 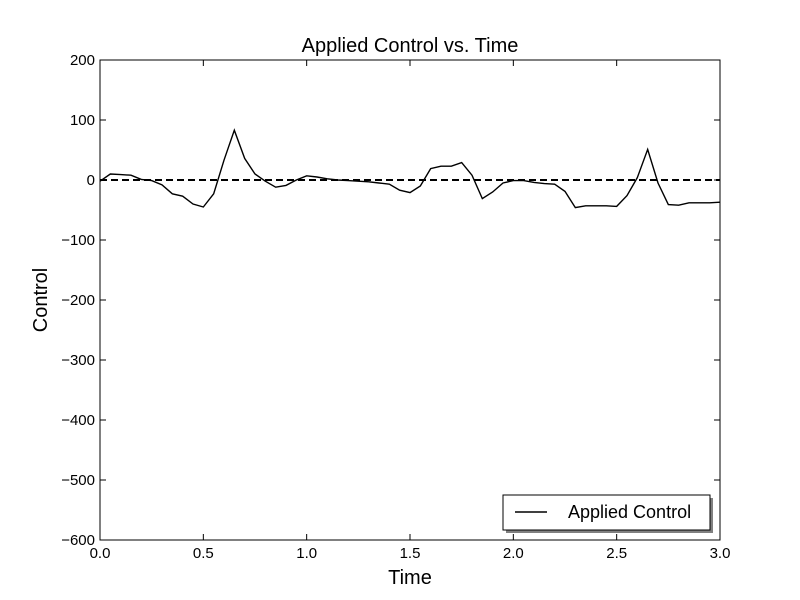 What do you see at coordinates (78, 360) in the screenshot?
I see `y-tick-label: −300` at bounding box center [78, 360].